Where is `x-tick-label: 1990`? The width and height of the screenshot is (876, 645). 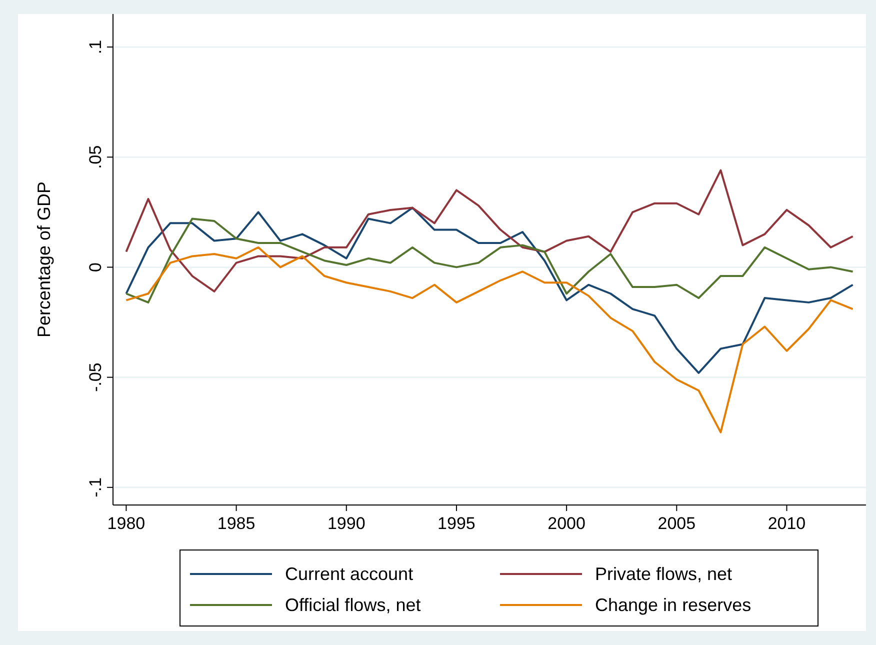
x-tick-label: 1990 is located at coordinates (346, 523).